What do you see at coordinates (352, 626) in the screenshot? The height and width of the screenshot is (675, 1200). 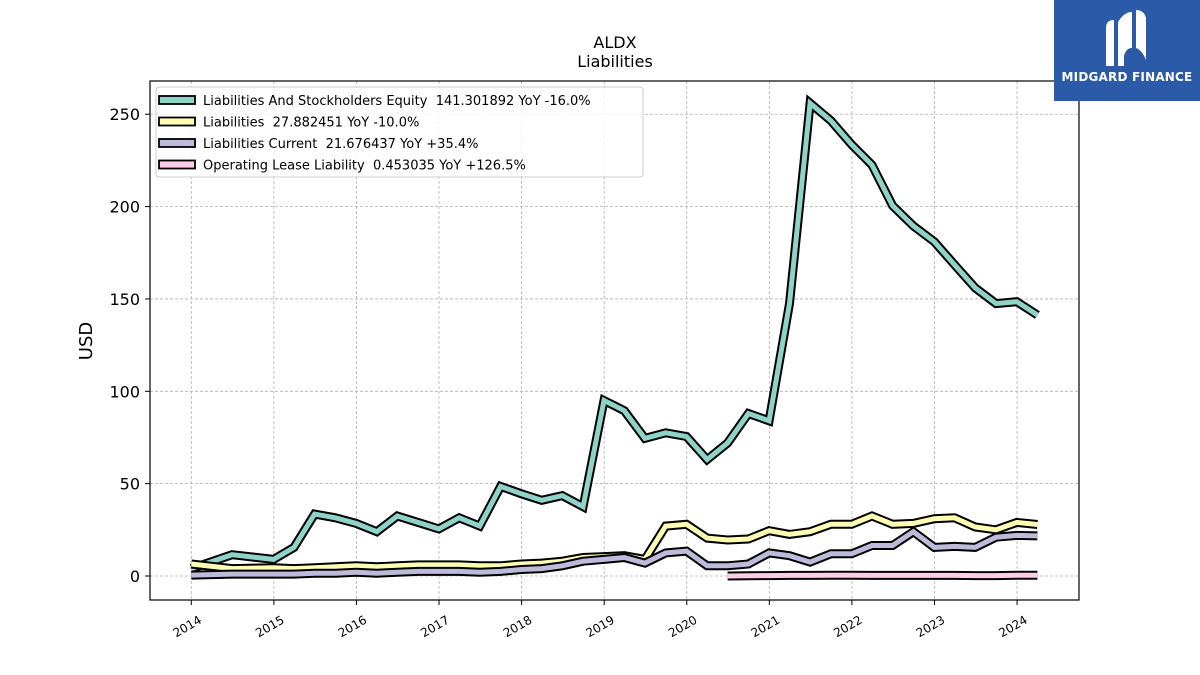 I see `x-tick-label: 2016` at bounding box center [352, 626].